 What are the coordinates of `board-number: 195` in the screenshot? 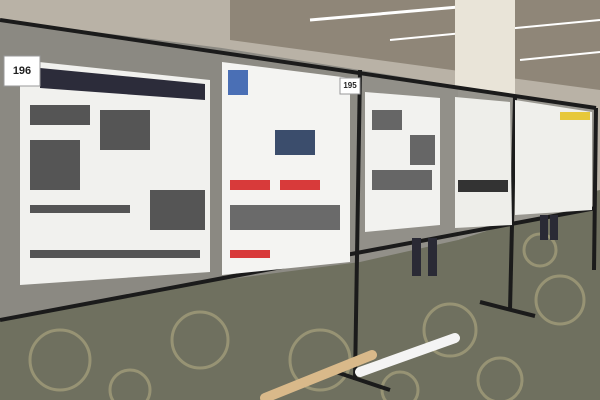 It's located at (350, 85).